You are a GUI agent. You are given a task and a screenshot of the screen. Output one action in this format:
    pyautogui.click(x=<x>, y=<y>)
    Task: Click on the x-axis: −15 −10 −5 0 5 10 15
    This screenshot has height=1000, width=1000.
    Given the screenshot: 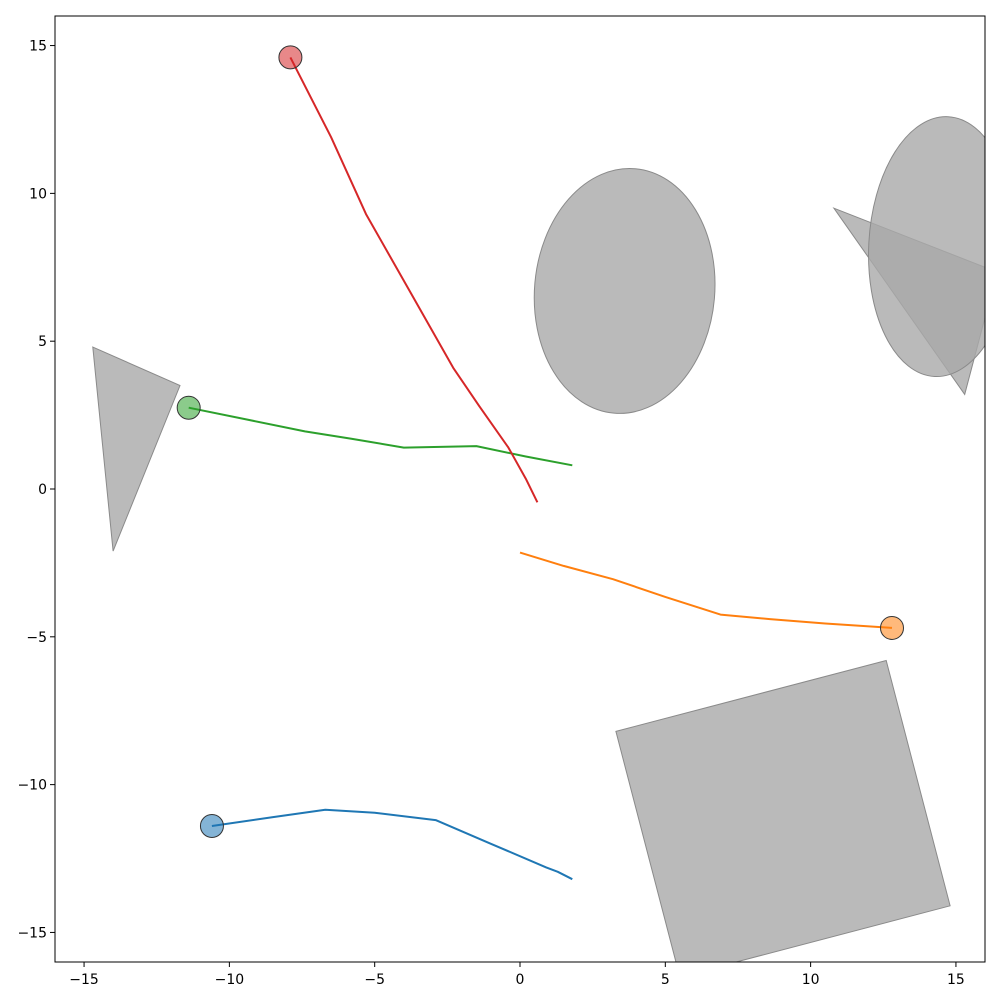 What is the action you would take?
    pyautogui.click(x=517, y=975)
    